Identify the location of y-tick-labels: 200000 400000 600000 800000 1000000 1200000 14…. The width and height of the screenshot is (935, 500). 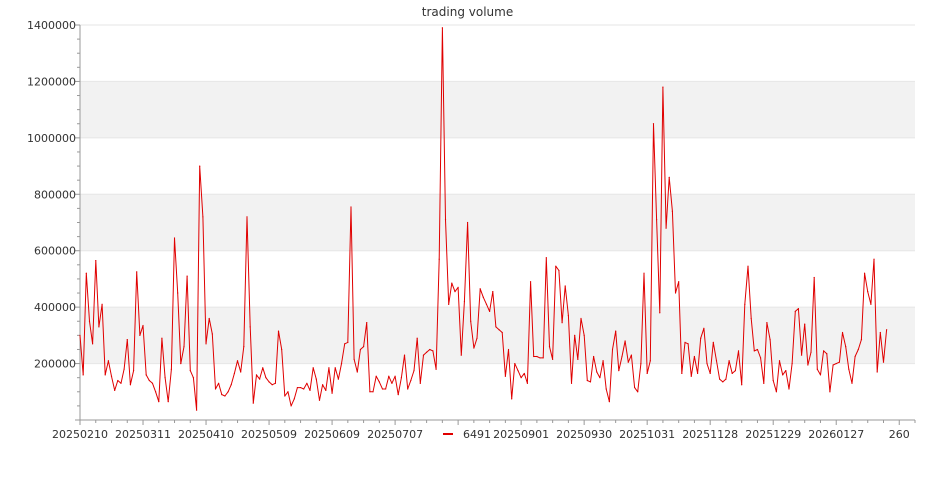
(51, 195).